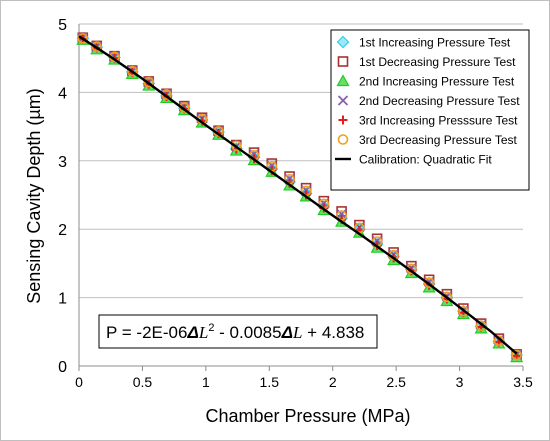 The image size is (550, 441). Describe the element at coordinates (435, 43) in the screenshot. I see `legend-label: 1st Increasing Pressure Test` at that location.